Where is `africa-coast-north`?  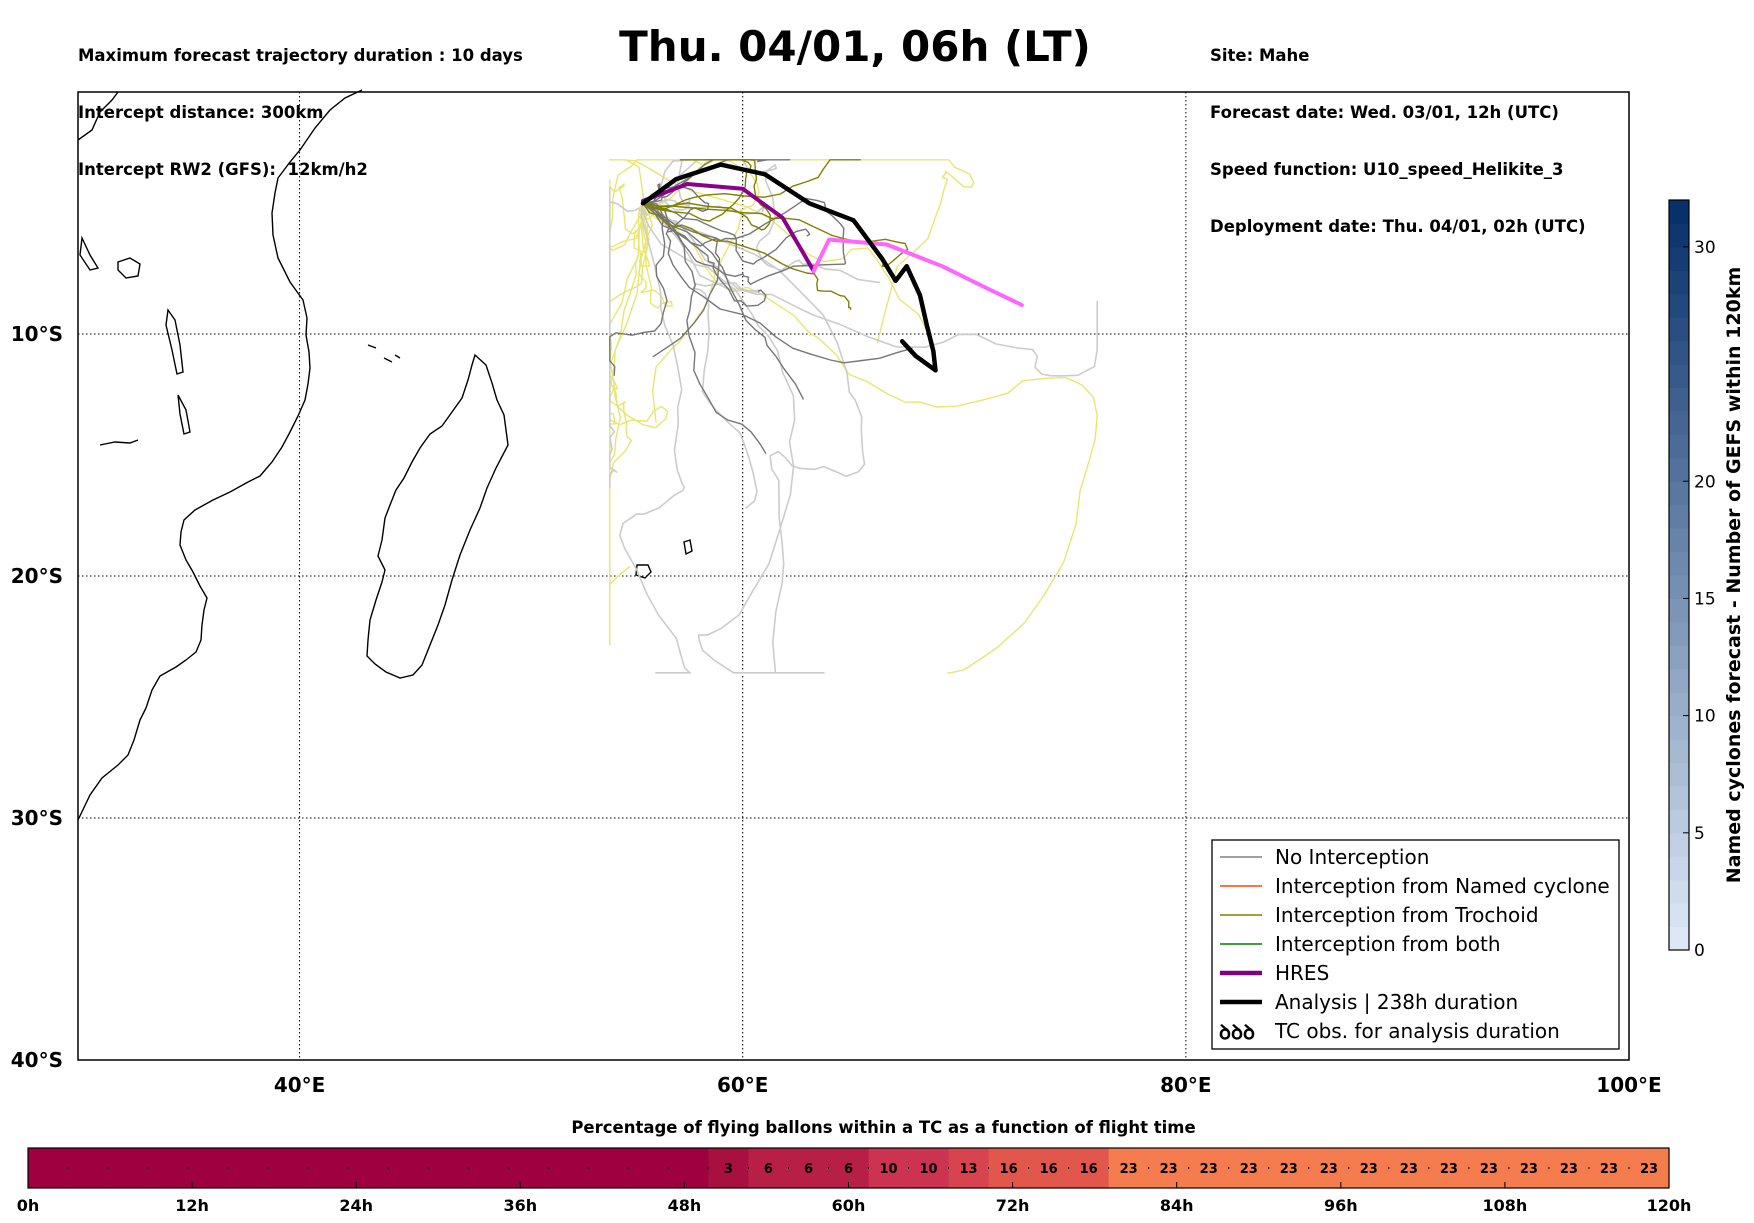
africa-coast-north is located at coordinates (98, 116).